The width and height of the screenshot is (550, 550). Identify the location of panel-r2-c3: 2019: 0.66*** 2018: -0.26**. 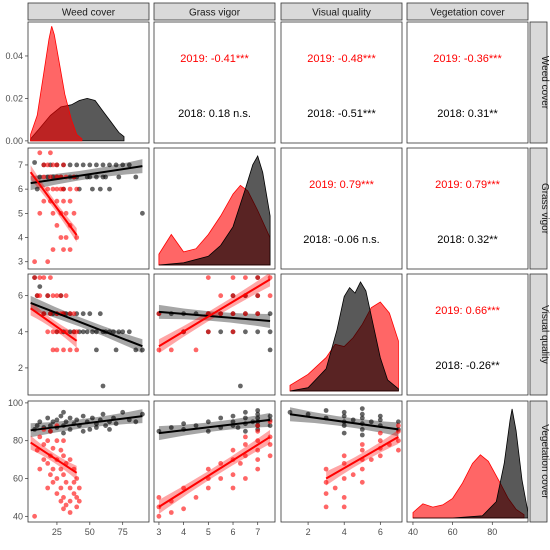
(467, 334).